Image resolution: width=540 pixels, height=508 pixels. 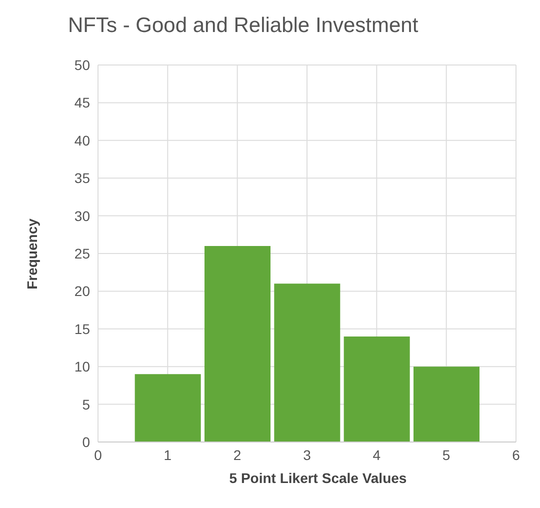 I want to click on x-tick-label: 1, so click(x=168, y=454).